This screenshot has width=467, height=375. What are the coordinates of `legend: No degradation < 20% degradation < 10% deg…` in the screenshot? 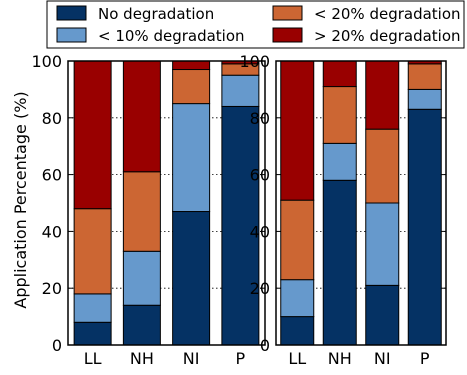 It's located at (255, 24).